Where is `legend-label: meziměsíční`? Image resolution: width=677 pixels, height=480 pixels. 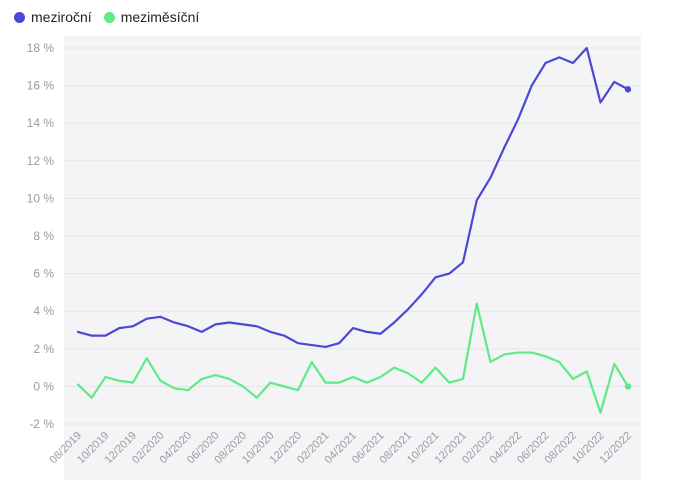 legend-label: meziměsíční is located at coordinates (160, 17).